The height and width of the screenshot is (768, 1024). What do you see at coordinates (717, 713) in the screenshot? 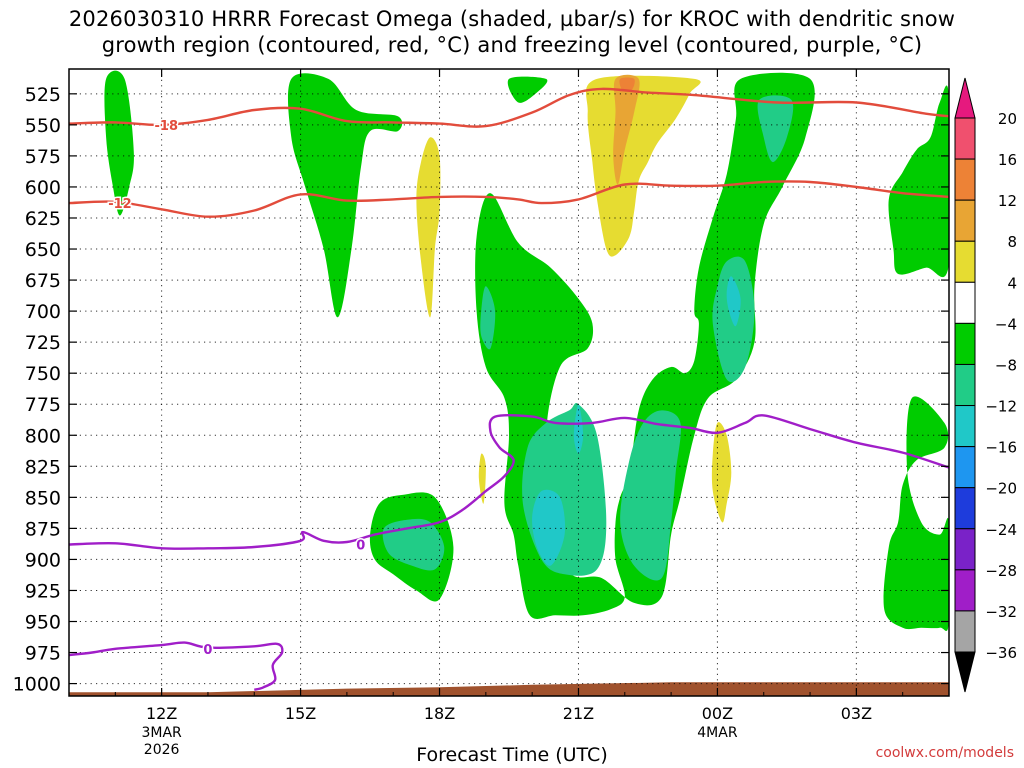
I see `x-tick-label-00Z: 00Z` at bounding box center [717, 713].